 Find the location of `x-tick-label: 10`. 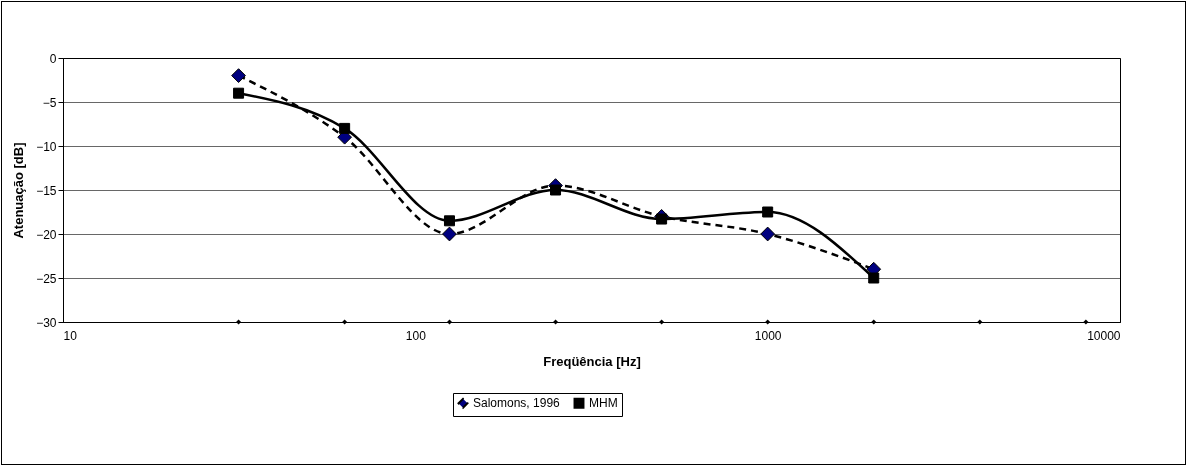

x-tick-label: 10 is located at coordinates (70, 335).